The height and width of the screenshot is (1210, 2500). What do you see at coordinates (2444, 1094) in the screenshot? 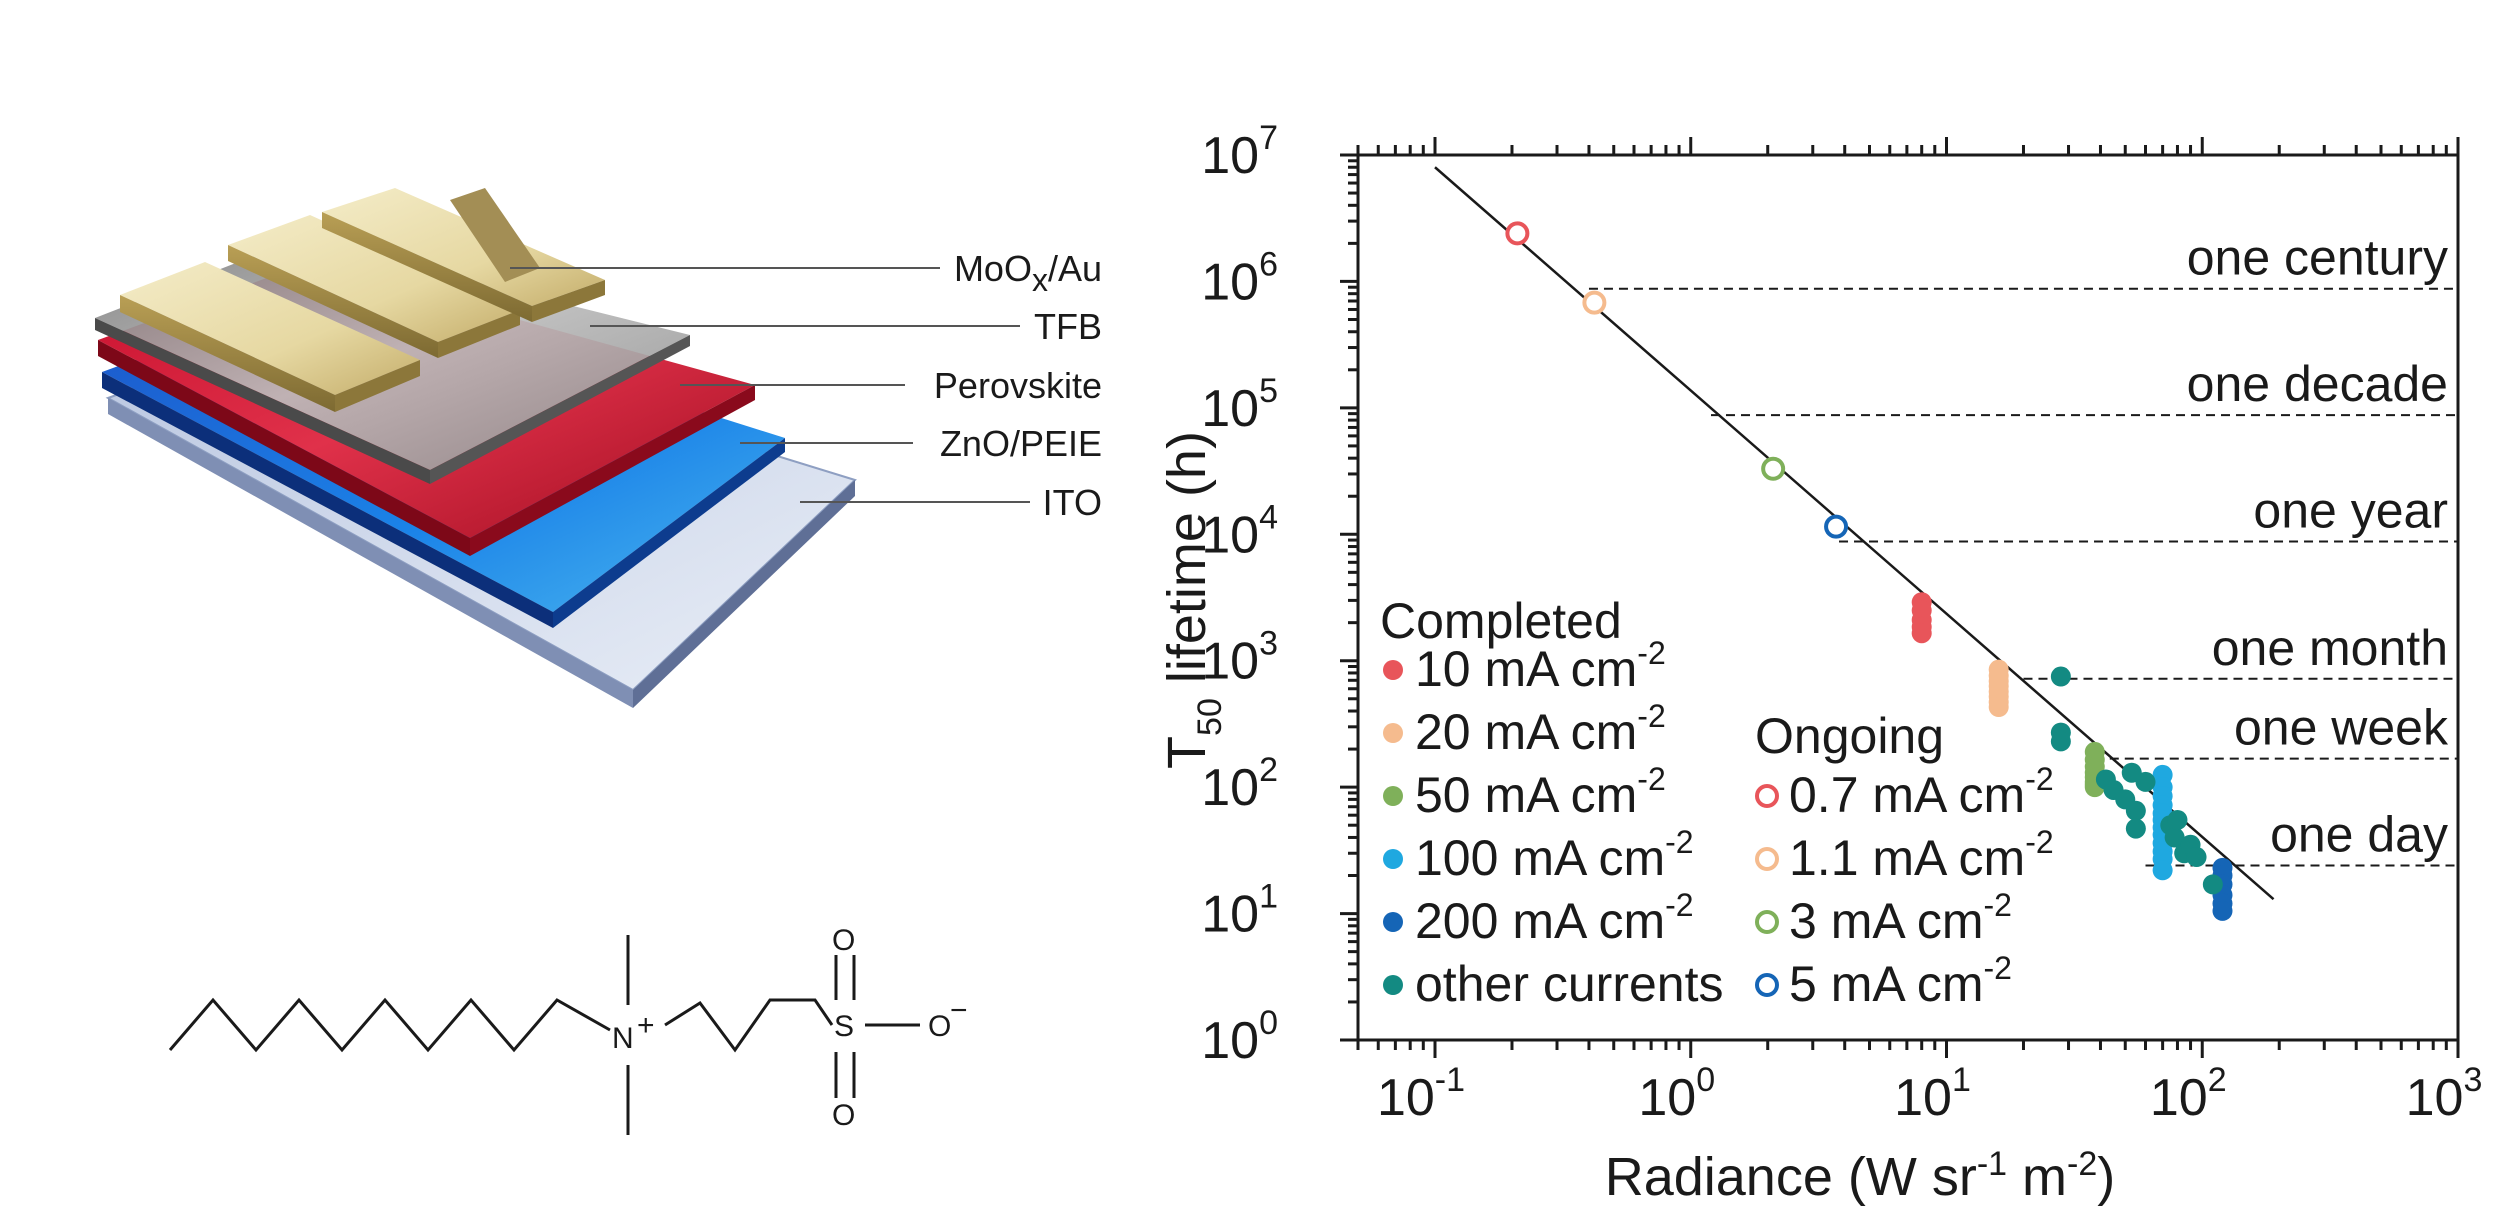
I see `x-tick-label: 10³` at bounding box center [2444, 1094].